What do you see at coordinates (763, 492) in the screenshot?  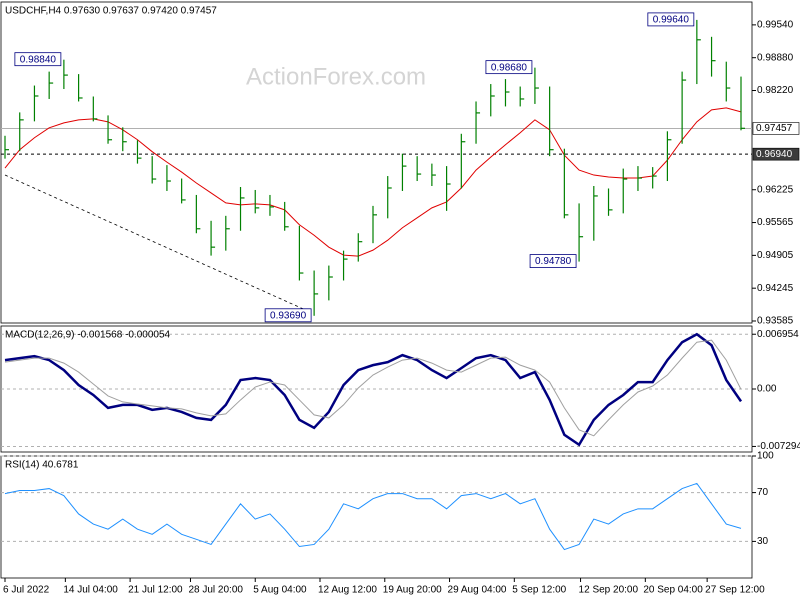 I see `y-tick-label: 70` at bounding box center [763, 492].